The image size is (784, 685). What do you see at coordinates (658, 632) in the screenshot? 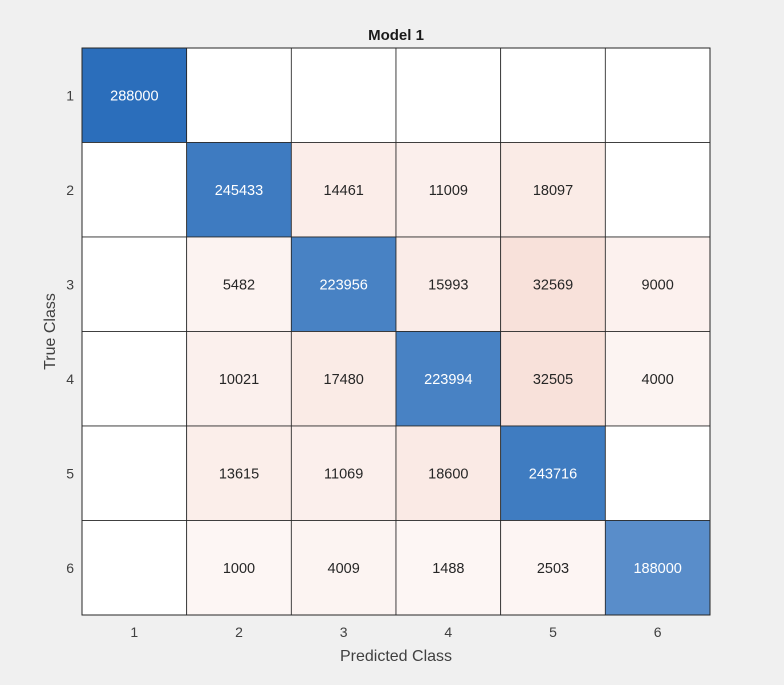
I see `x-tick-label-6: 6` at bounding box center [658, 632].